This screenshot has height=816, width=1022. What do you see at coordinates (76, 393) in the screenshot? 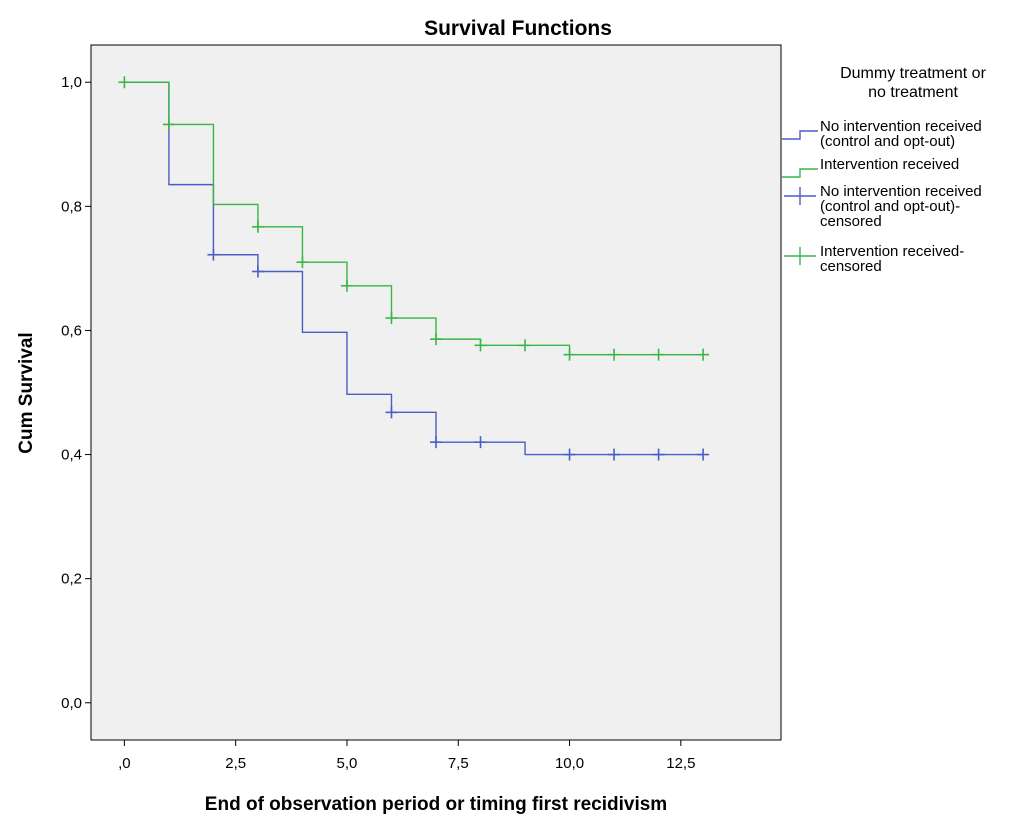
I see `y-axis-ticks: 0,0 0,2 0,4 0,6 0,8 1,0` at bounding box center [76, 393].